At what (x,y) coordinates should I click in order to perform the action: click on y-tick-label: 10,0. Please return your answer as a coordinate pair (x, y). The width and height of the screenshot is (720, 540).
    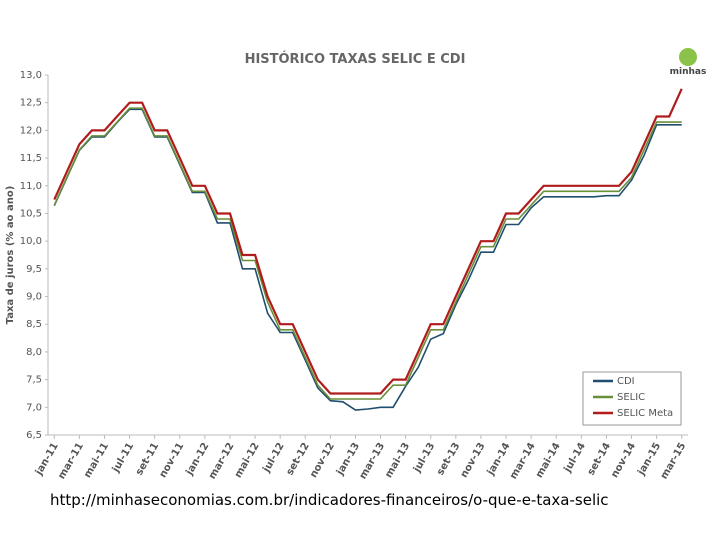
    Looking at the image, I should click on (31, 241).